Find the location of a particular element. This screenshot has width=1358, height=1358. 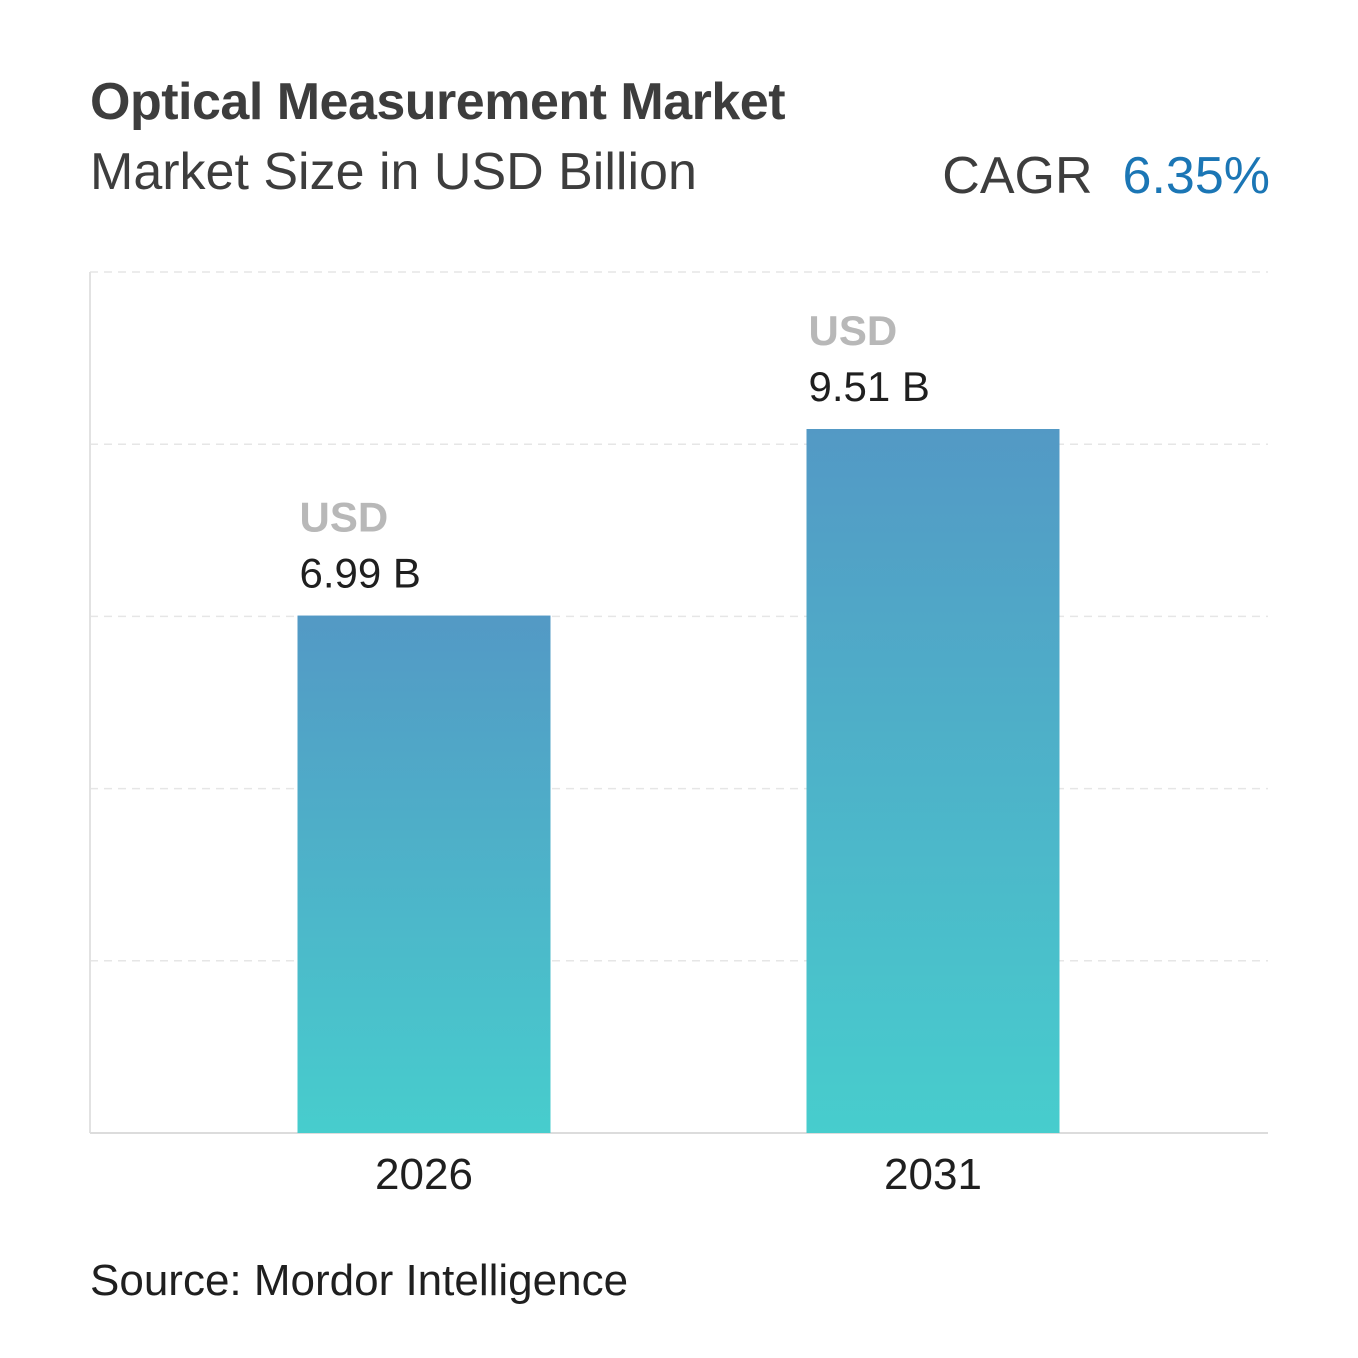

x-tick-label: 2026 is located at coordinates (424, 1174).